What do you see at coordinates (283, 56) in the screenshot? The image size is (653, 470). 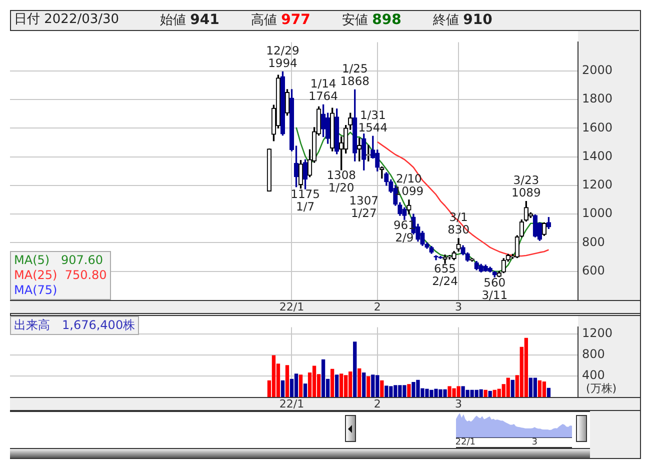 I see `annotation: 12/29 1994` at bounding box center [283, 56].